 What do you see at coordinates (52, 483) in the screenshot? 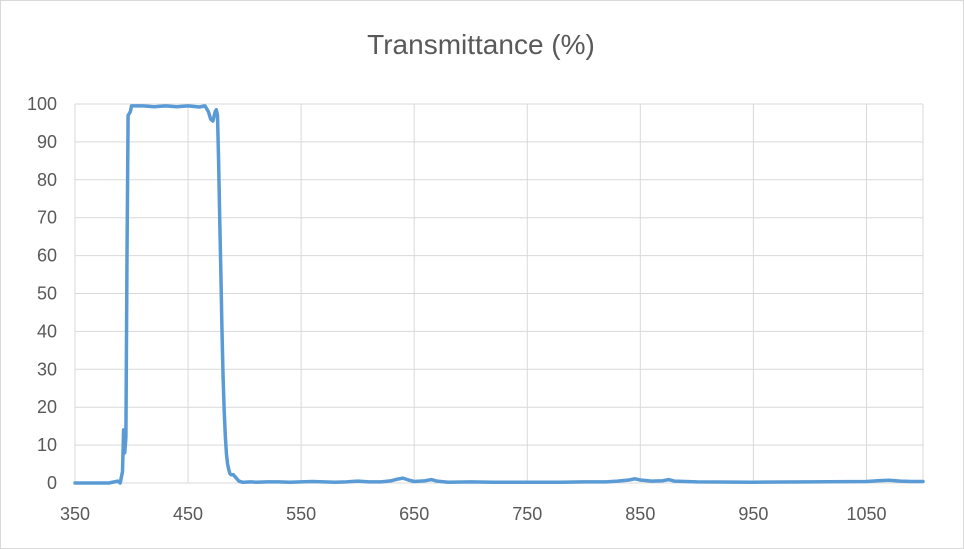
I see `y-tick-label-0: 0` at bounding box center [52, 483].